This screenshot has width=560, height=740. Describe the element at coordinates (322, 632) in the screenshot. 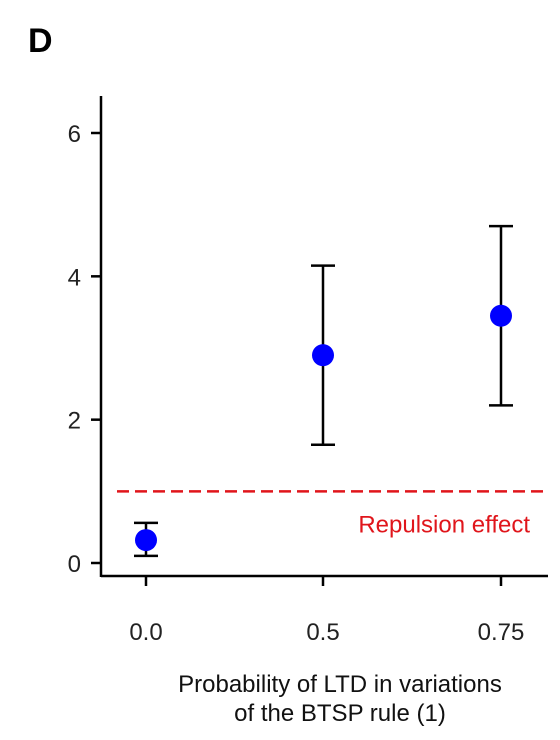

I see `x-tick-label: 0.5` at that location.